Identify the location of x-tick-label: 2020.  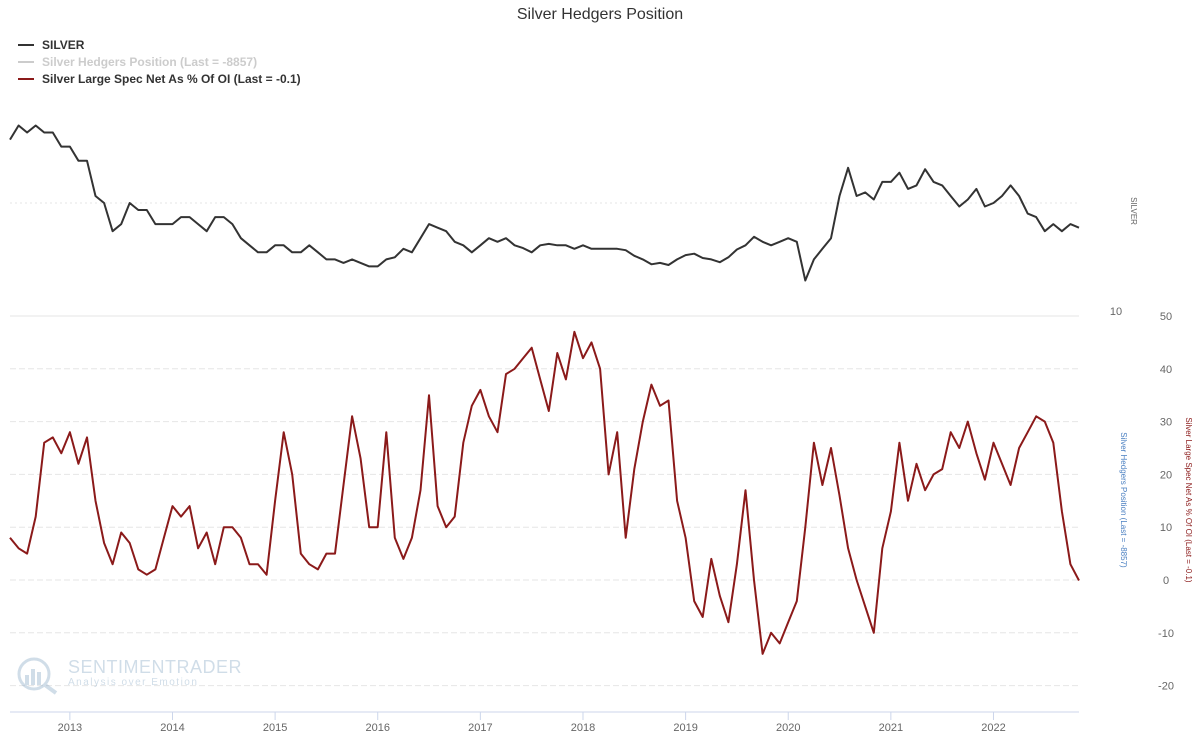
(788, 728).